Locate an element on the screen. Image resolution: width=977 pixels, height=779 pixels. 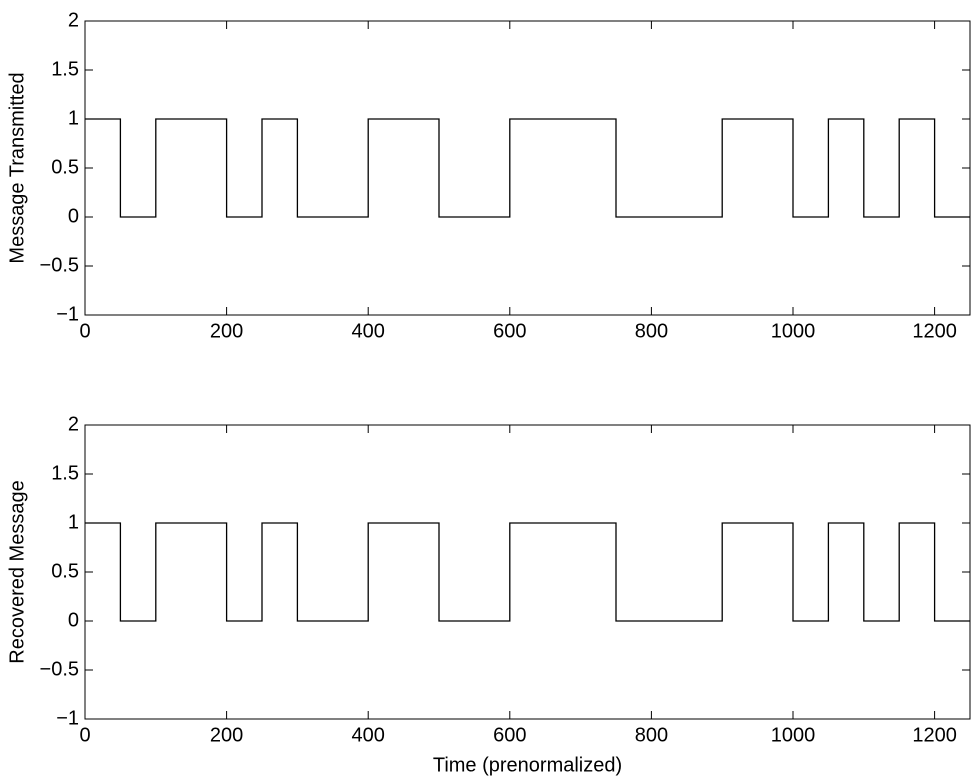
y-axis-label: Message Transmitted is located at coordinates (17, 167).